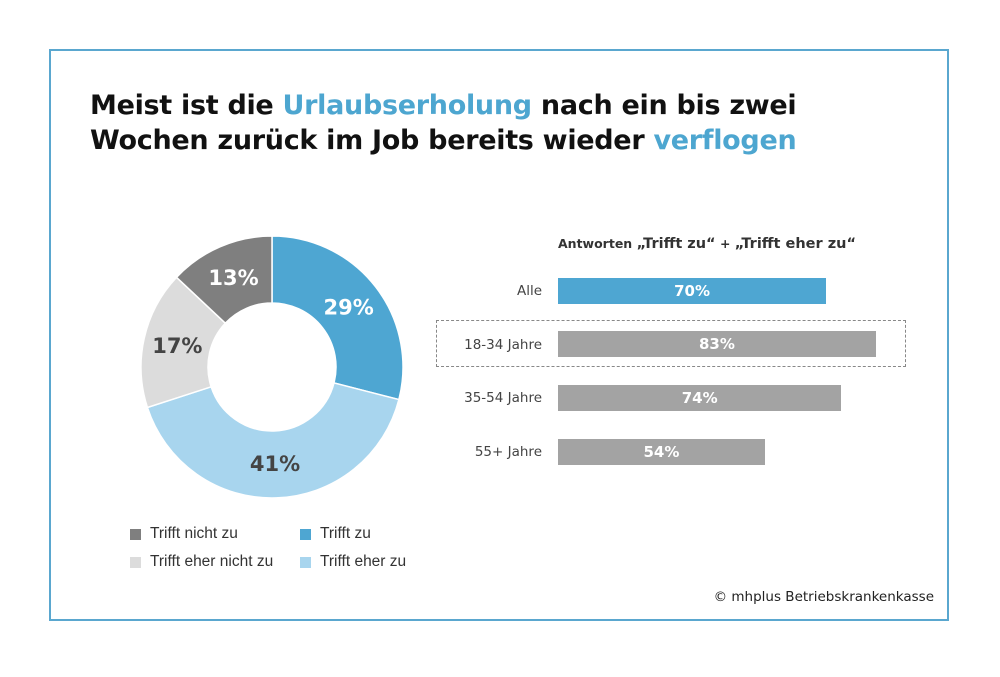 The width and height of the screenshot is (1000, 677). Describe the element at coordinates (508, 452) in the screenshot. I see `bar-label-55-plus: 55+ Jahre` at that location.